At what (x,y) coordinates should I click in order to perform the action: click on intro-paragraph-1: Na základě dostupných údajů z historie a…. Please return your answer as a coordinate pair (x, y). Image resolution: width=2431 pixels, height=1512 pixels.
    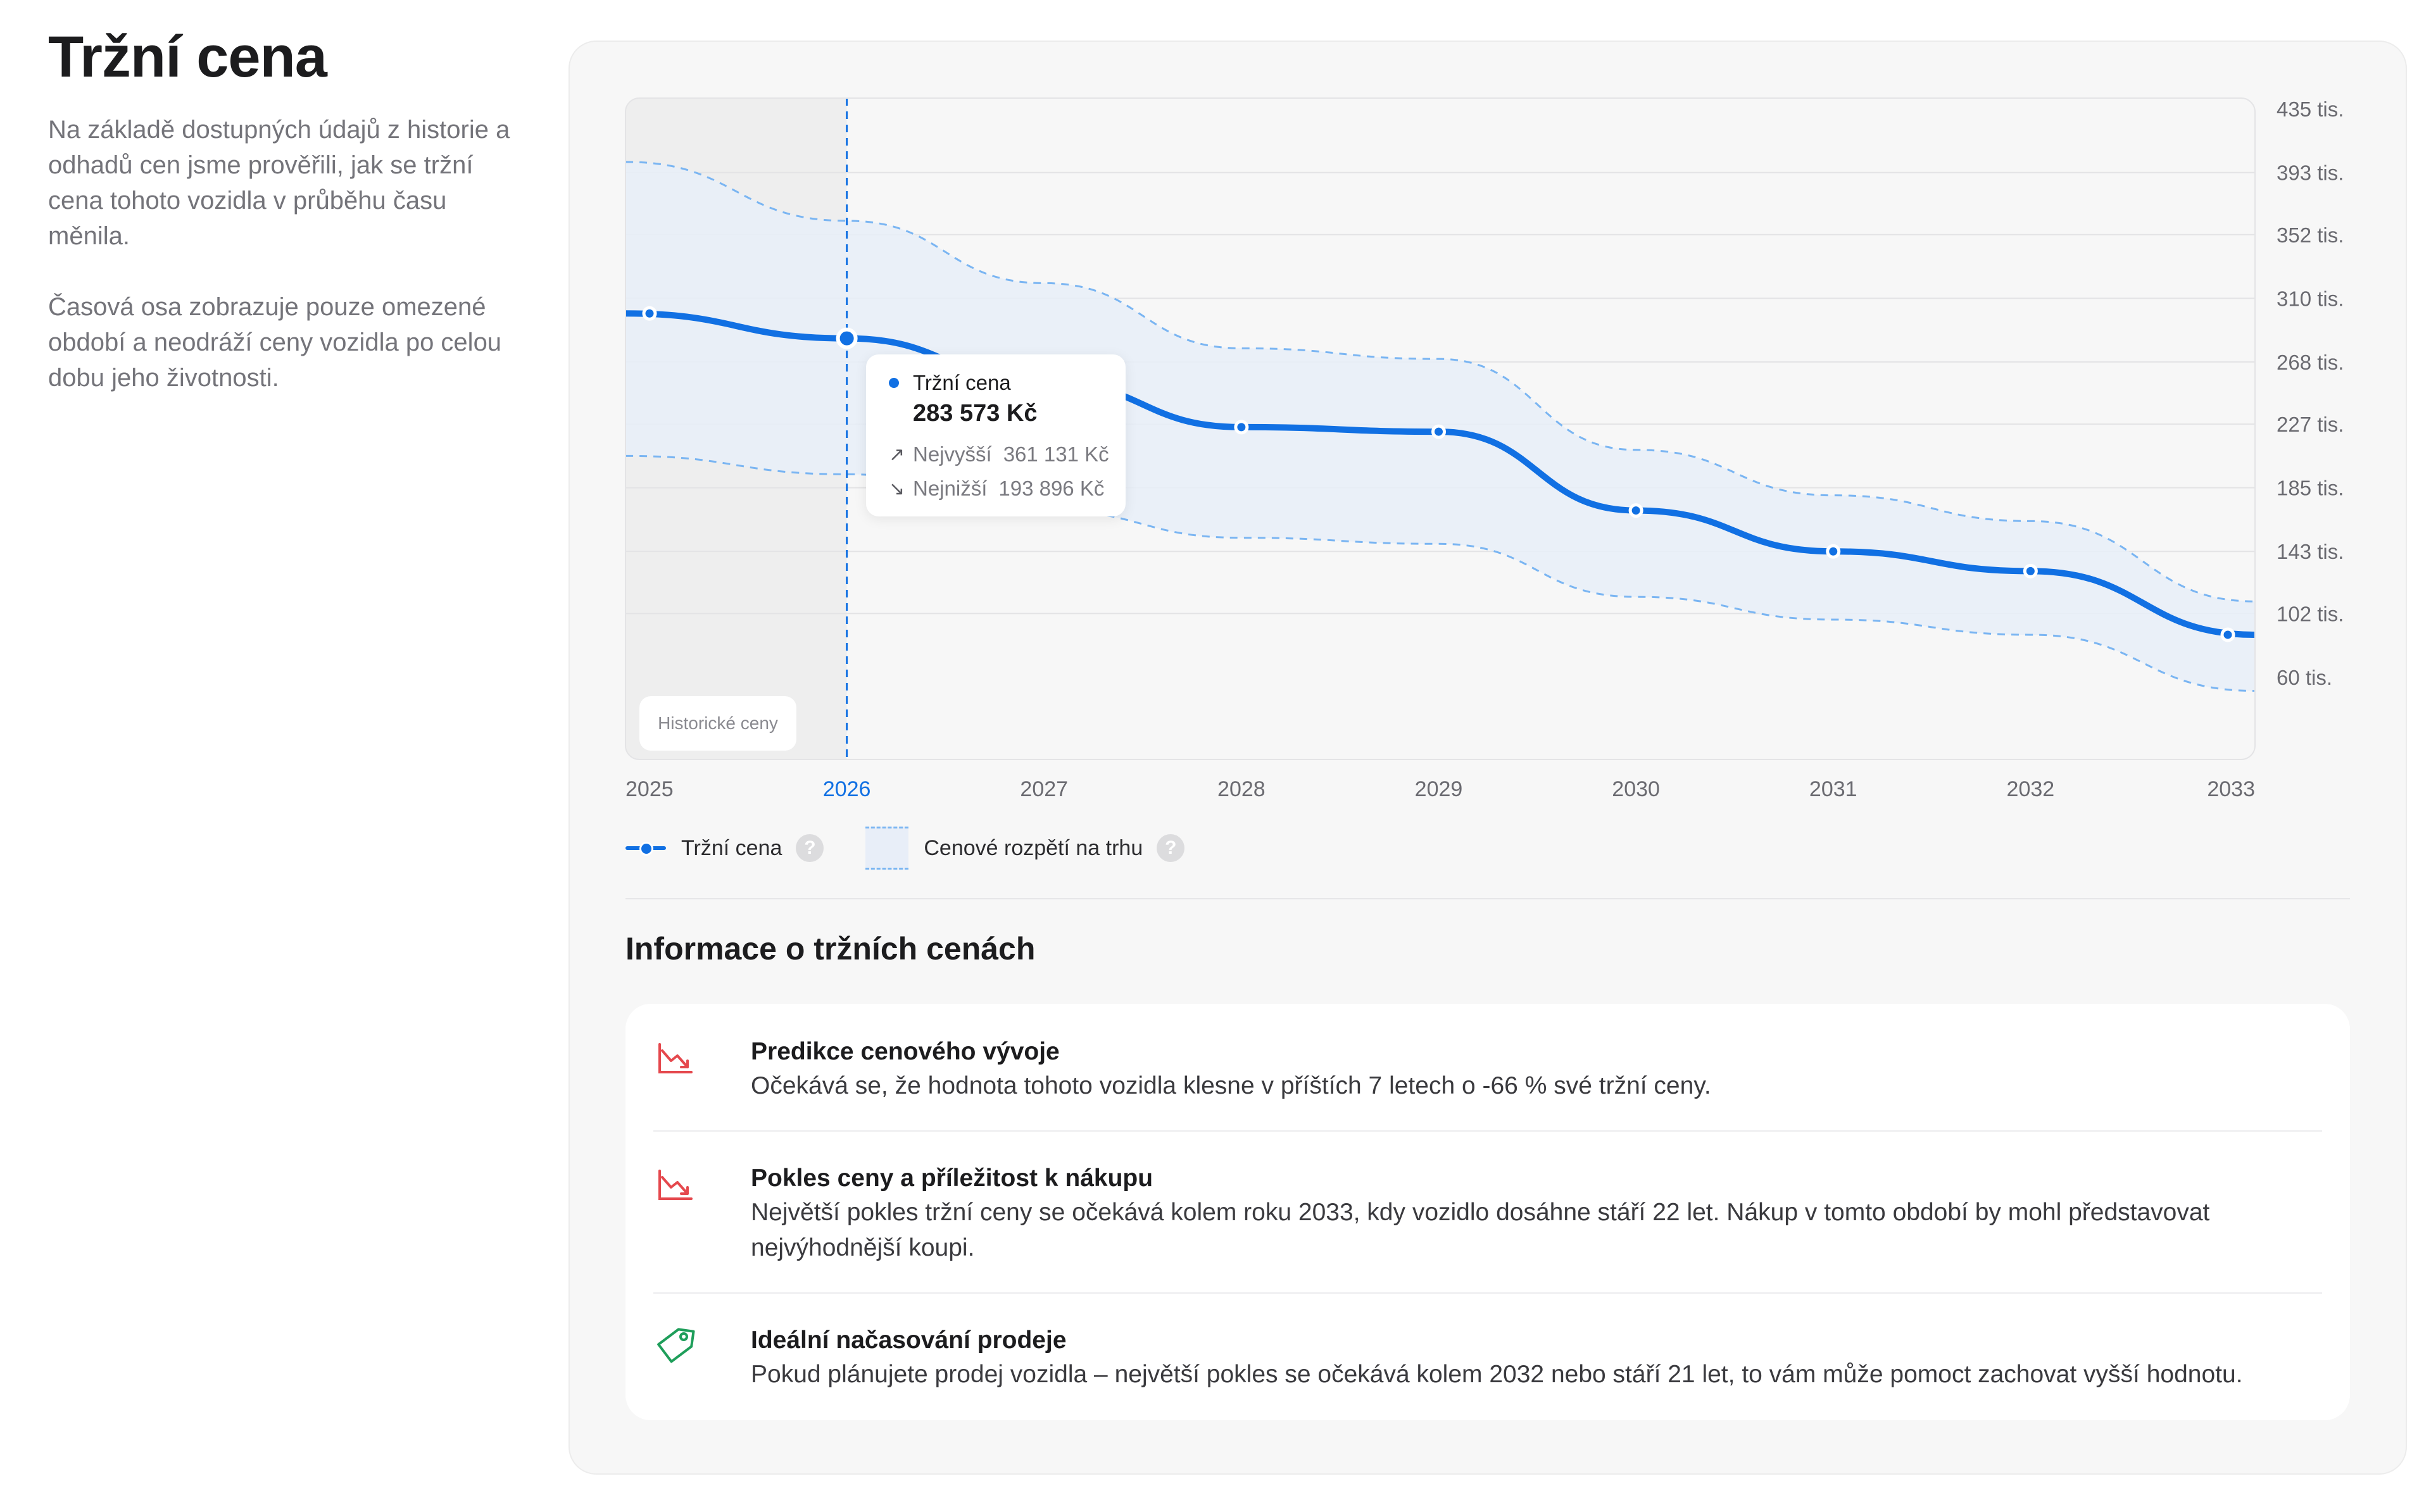
    Looking at the image, I should click on (279, 184).